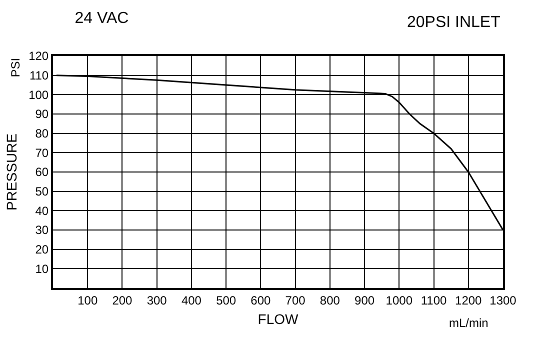 The image size is (554, 337). I want to click on chart-subtitle: 20PSI INLET, so click(454, 22).